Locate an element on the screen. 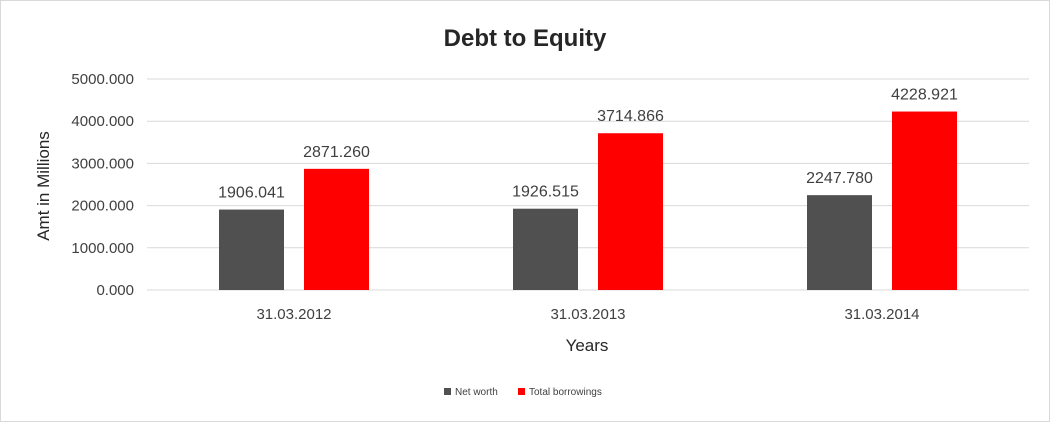 Image resolution: width=1050 pixels, height=422 pixels. x-category-label: 31.03.2012 is located at coordinates (293, 314).